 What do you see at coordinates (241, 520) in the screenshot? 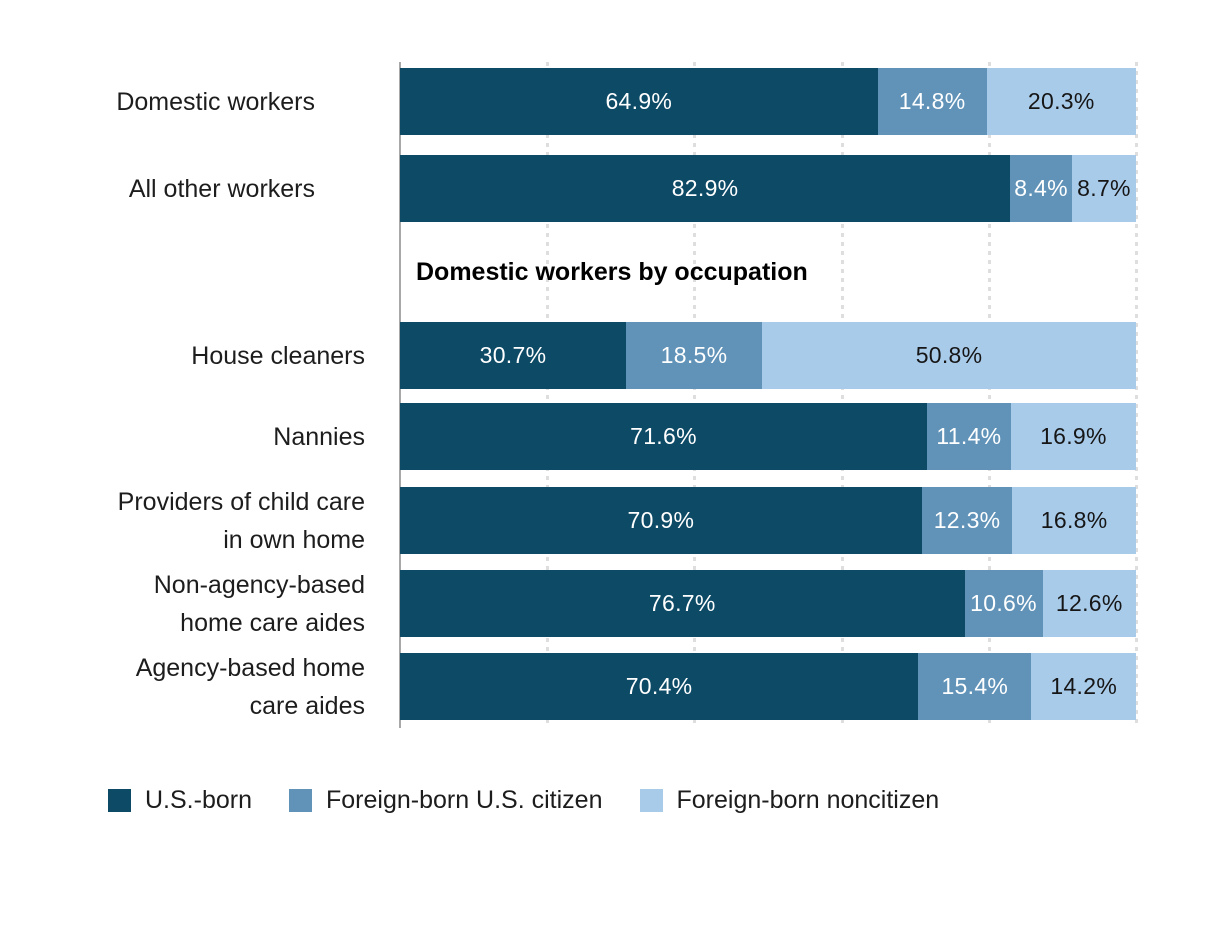
I see `category-label: Providers of child care in own home` at bounding box center [241, 520].